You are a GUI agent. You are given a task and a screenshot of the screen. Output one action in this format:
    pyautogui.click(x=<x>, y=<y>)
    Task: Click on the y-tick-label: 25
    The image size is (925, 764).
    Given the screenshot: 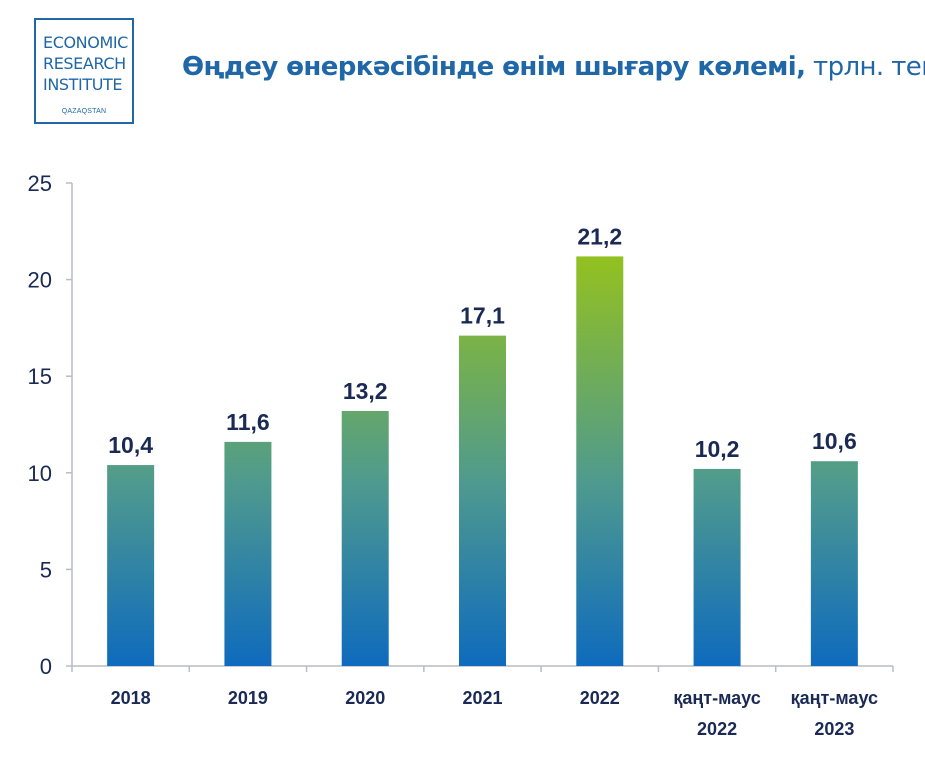 What is the action you would take?
    pyautogui.click(x=40, y=183)
    